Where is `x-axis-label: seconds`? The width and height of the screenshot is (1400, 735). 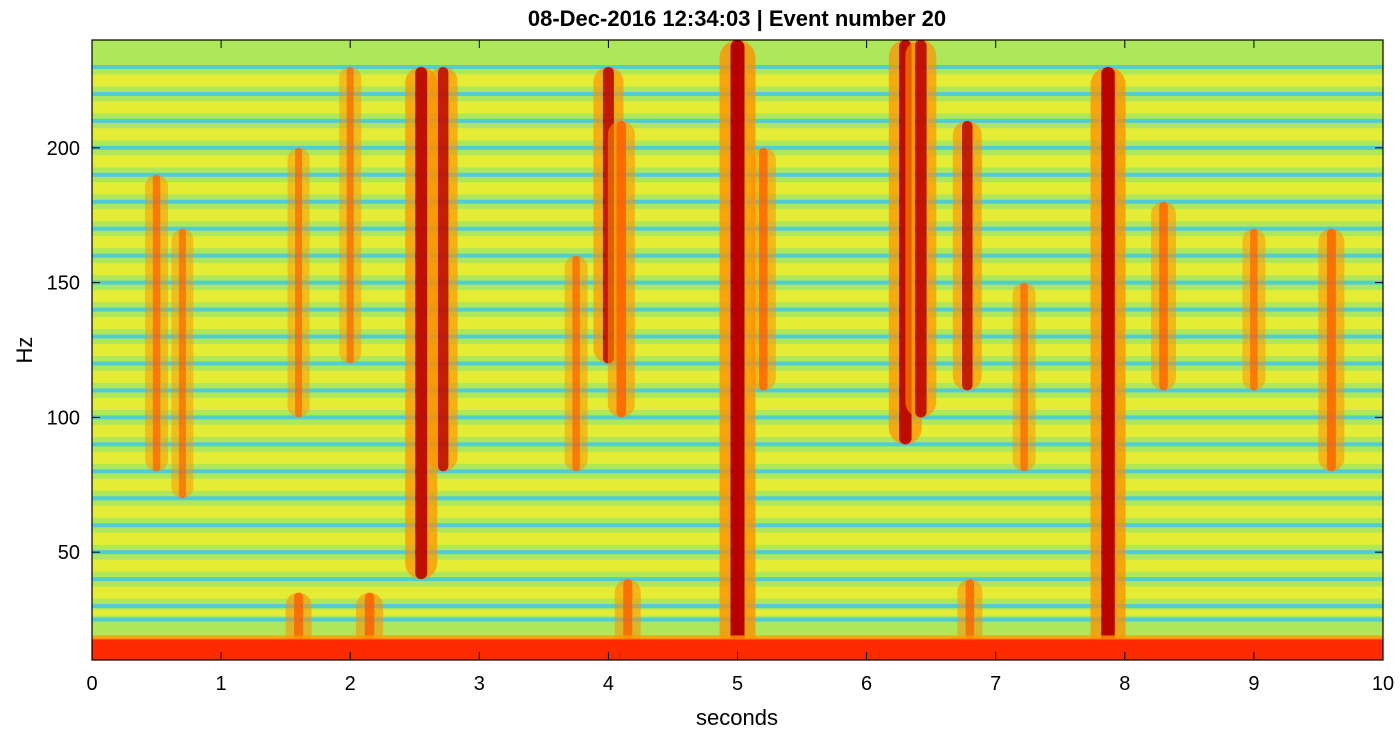
x-axis-label: seconds is located at coordinates (737, 717).